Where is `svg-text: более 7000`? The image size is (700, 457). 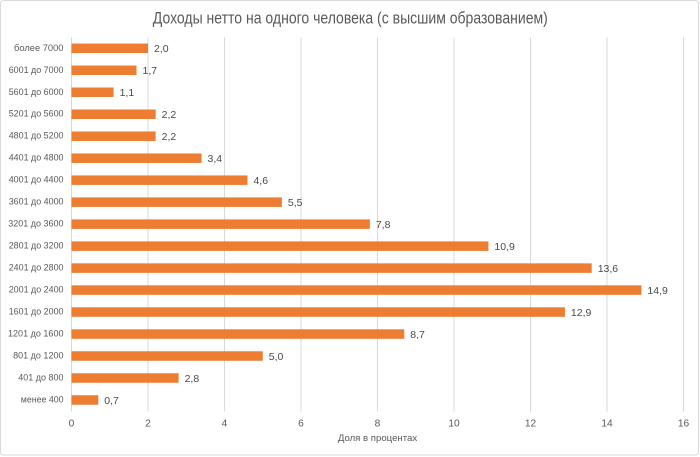 svg-text: более 7000 is located at coordinates (39, 48).